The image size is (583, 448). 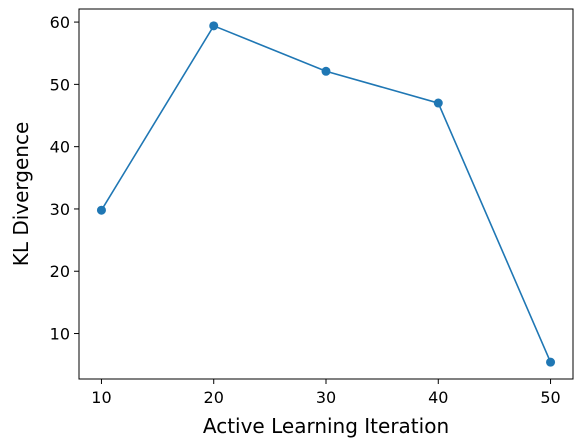 I want to click on y-tick-label: 10, so click(x=60, y=334).